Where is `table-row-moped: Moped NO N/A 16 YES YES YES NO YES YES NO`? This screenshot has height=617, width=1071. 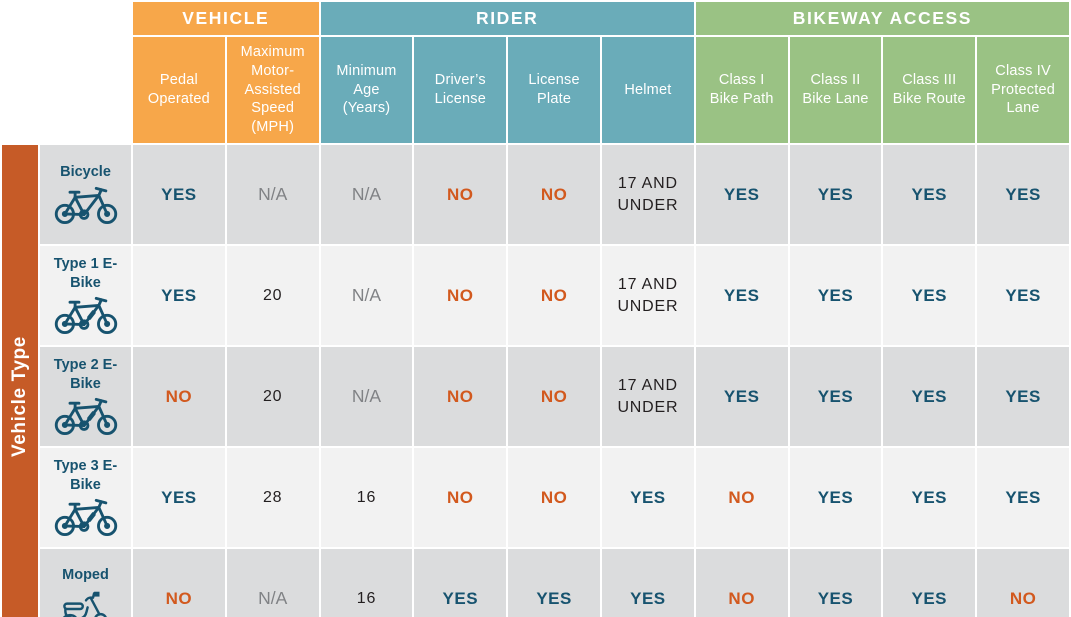 table-row-moped: Moped NO N/A 16 YES YES YES NO YES YES NO is located at coordinates (535, 583).